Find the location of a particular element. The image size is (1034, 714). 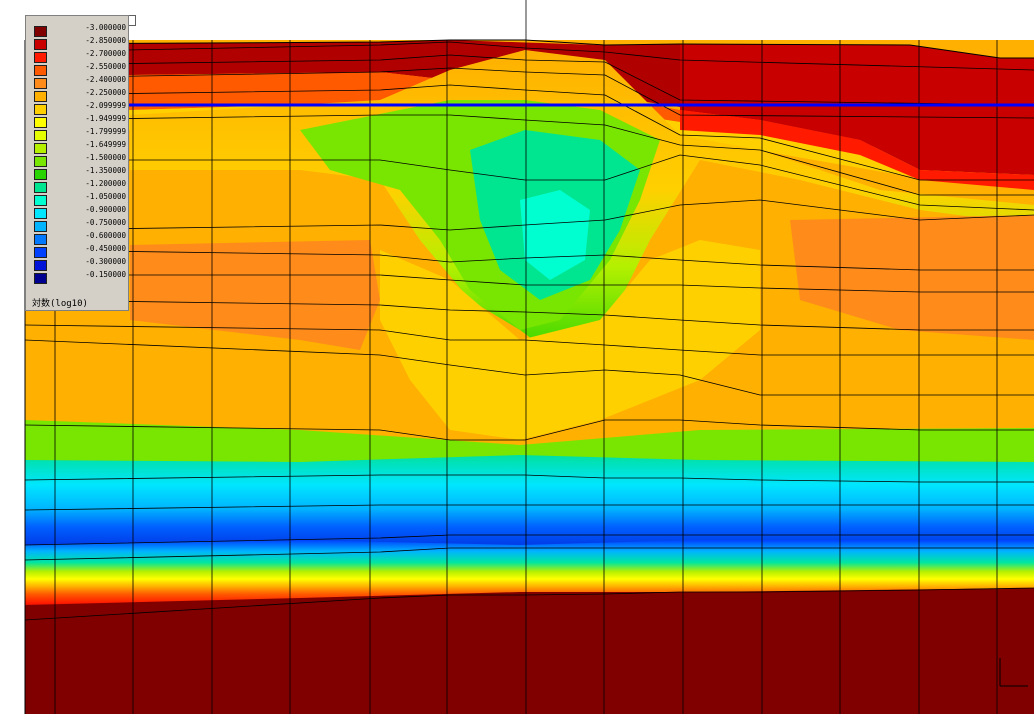

legend-value: -2.550000 is located at coordinates (105, 66).